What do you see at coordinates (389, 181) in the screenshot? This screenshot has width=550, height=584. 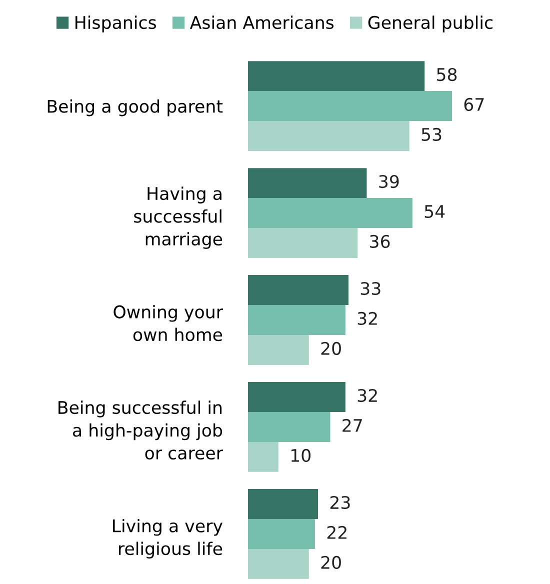 I see `data-label: 39` at bounding box center [389, 181].